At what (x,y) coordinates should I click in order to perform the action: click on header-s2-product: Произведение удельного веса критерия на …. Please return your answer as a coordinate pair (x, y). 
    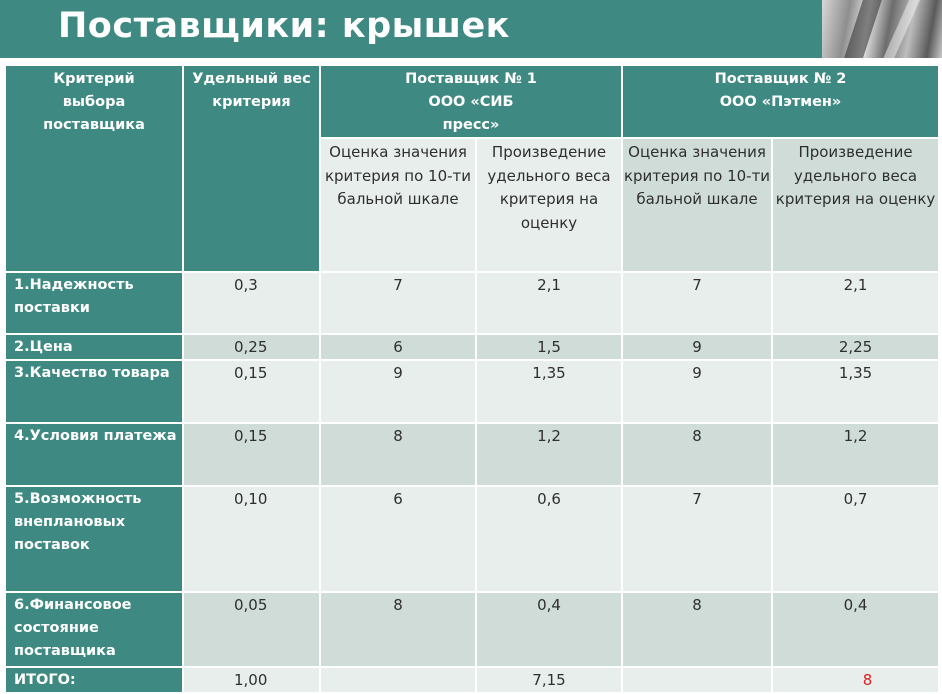
    Looking at the image, I should click on (856, 205).